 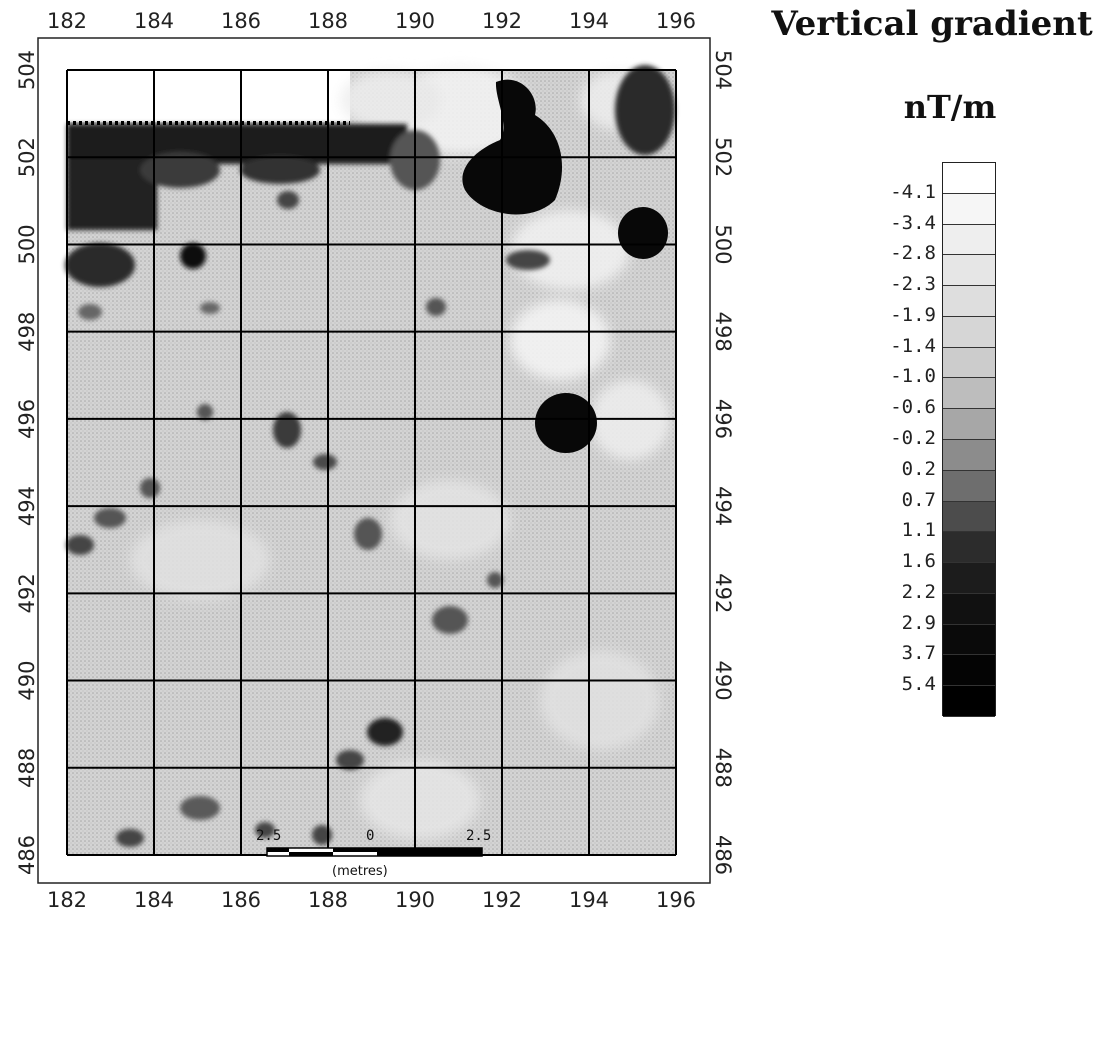 I want to click on legend-label: 0.2, so click(x=918, y=468).